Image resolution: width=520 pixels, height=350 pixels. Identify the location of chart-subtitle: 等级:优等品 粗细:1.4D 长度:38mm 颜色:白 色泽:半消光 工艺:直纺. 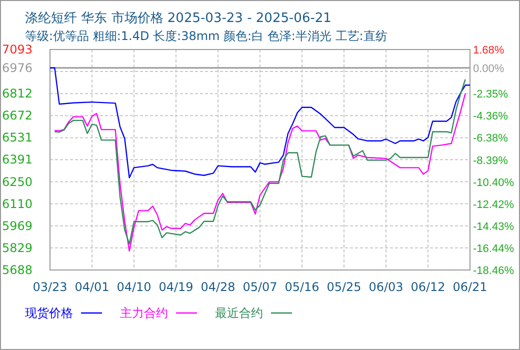
(206, 36).